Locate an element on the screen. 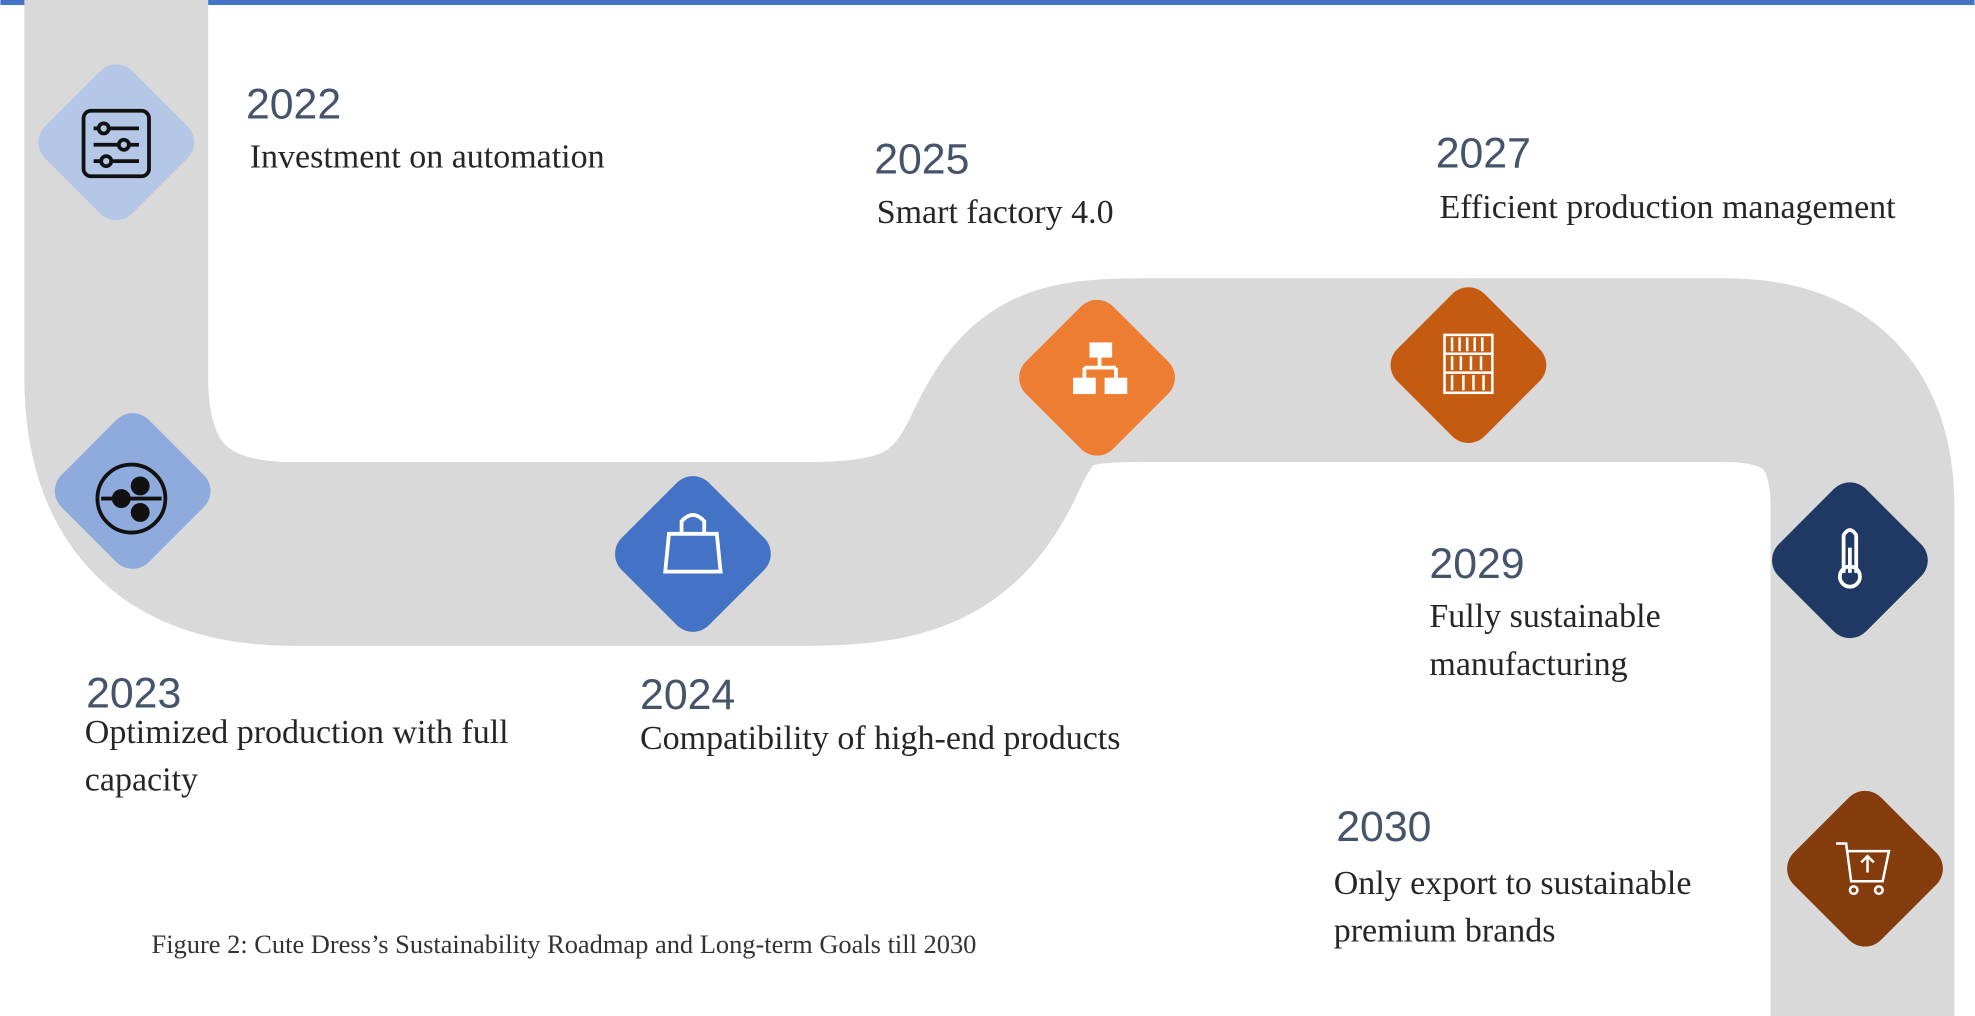 This screenshot has height=1016, width=1975. icon-cart is located at coordinates (1863, 869).